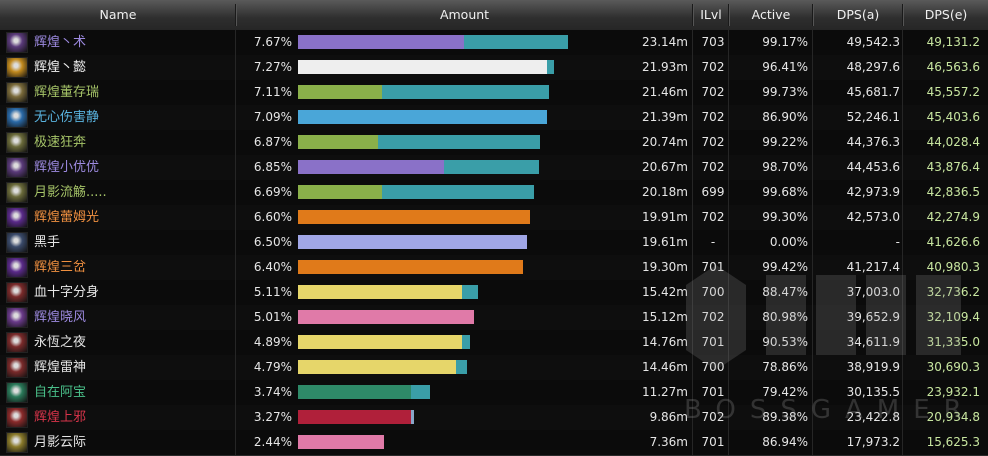 The height and width of the screenshot is (456, 988). Describe the element at coordinates (494, 43) in the screenshot. I see `table-row: 辉煌丶术 7.67% 23.14m 703 99.17% 49,542.3 49,131.2` at that location.